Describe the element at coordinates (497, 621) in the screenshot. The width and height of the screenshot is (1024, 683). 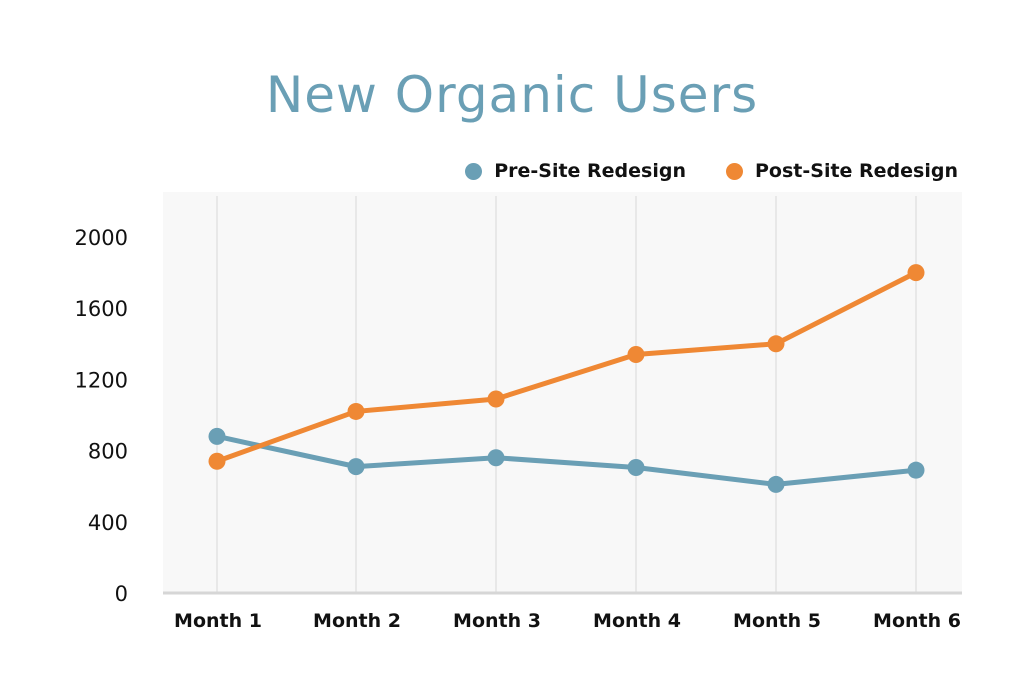
I see `x-tick-label: Month 3` at that location.